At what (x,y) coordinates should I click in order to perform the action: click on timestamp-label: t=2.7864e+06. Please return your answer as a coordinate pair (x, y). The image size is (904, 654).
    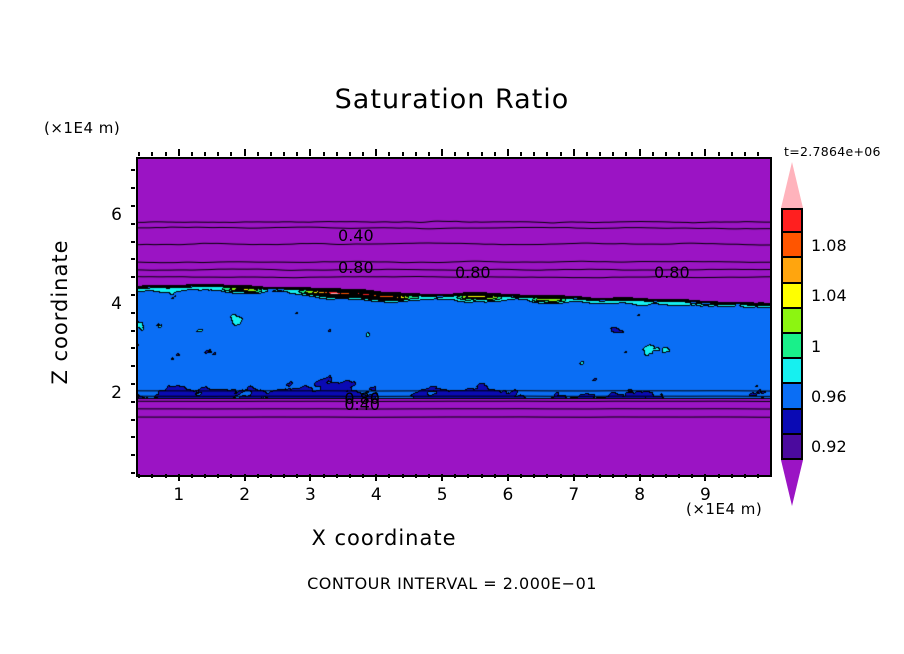
    Looking at the image, I should click on (832, 151).